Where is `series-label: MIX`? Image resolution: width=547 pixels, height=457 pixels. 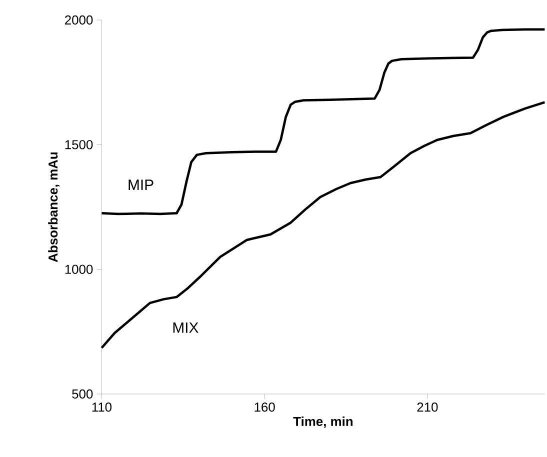 series-label: MIX is located at coordinates (185, 327).